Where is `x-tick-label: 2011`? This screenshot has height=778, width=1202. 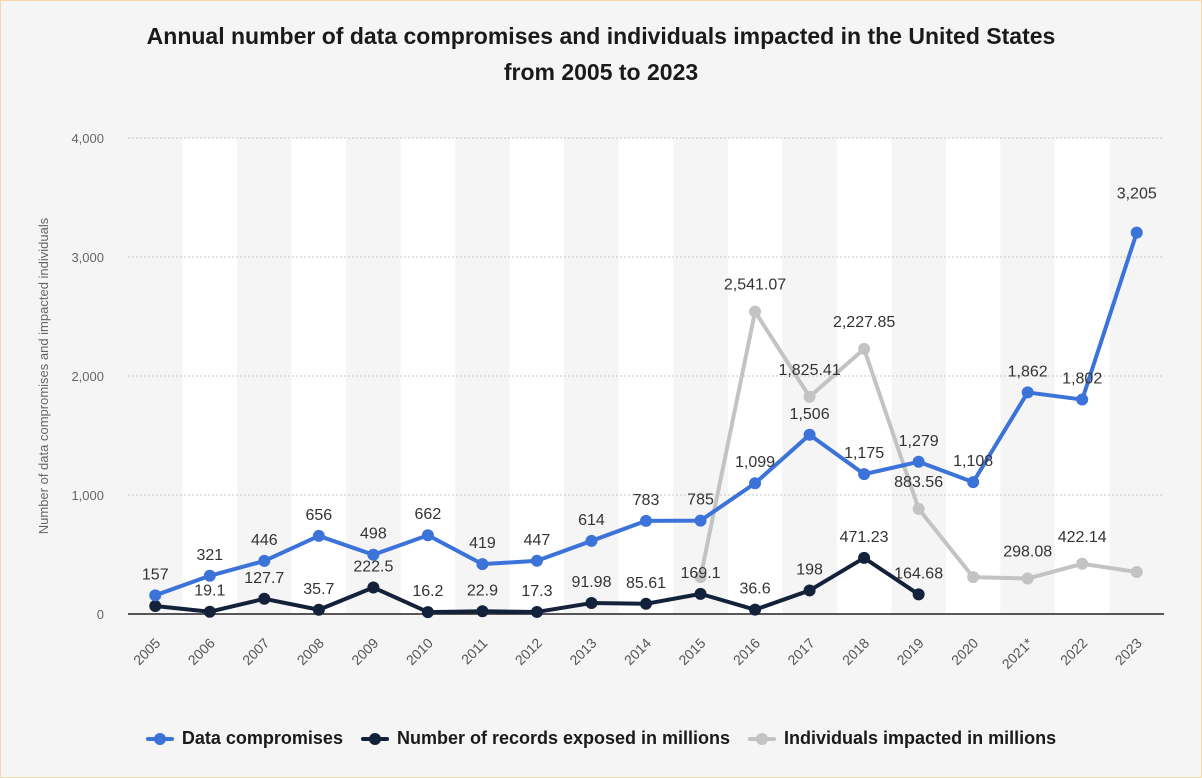
x-tick-label: 2011 is located at coordinates (474, 651).